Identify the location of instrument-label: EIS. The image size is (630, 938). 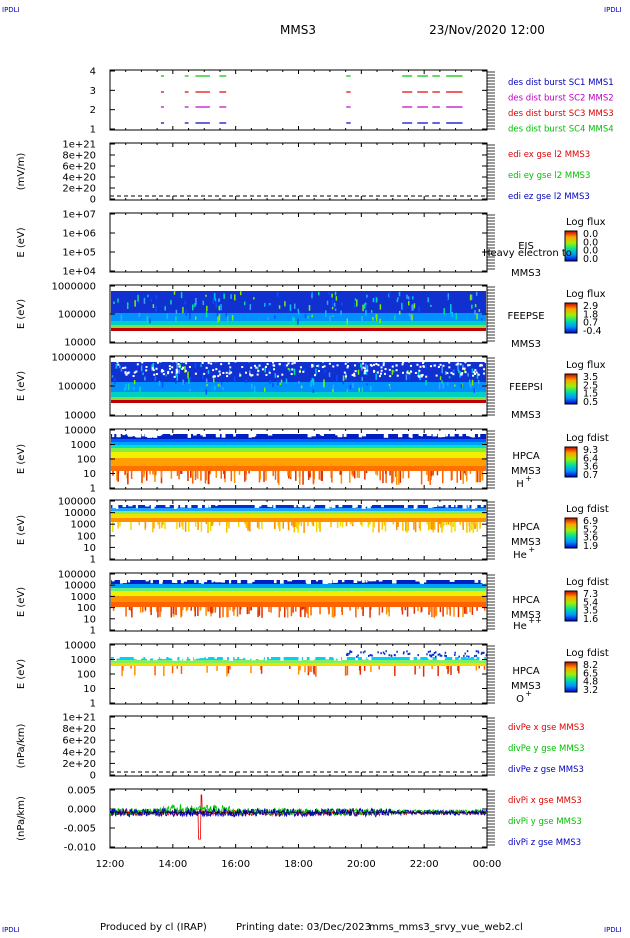
(526, 246).